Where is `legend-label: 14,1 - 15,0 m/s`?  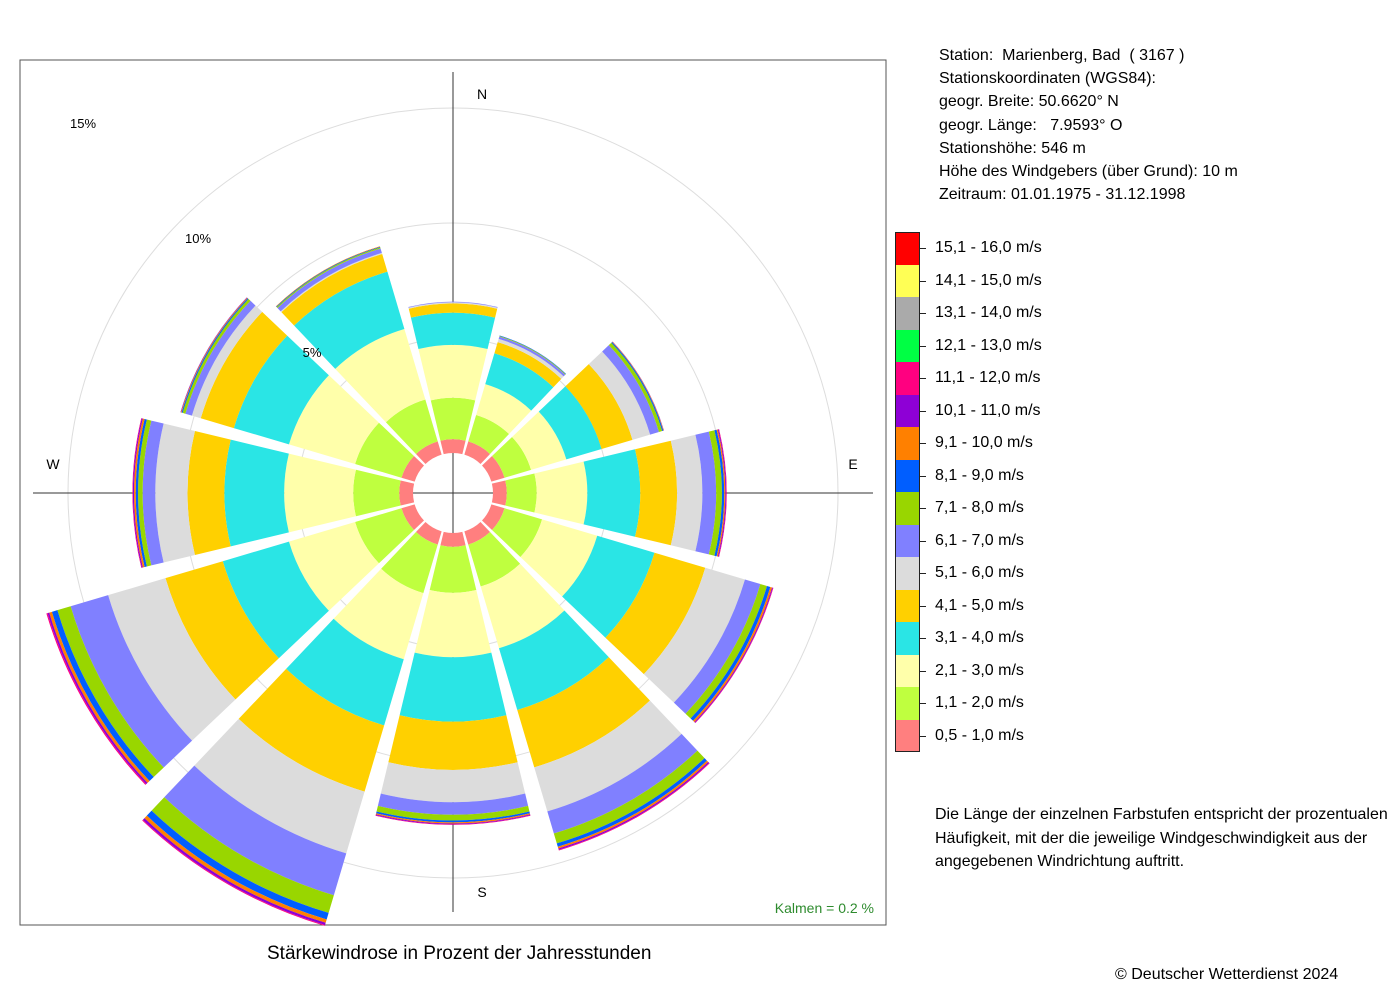 legend-label: 14,1 - 15,0 m/s is located at coordinates (988, 280).